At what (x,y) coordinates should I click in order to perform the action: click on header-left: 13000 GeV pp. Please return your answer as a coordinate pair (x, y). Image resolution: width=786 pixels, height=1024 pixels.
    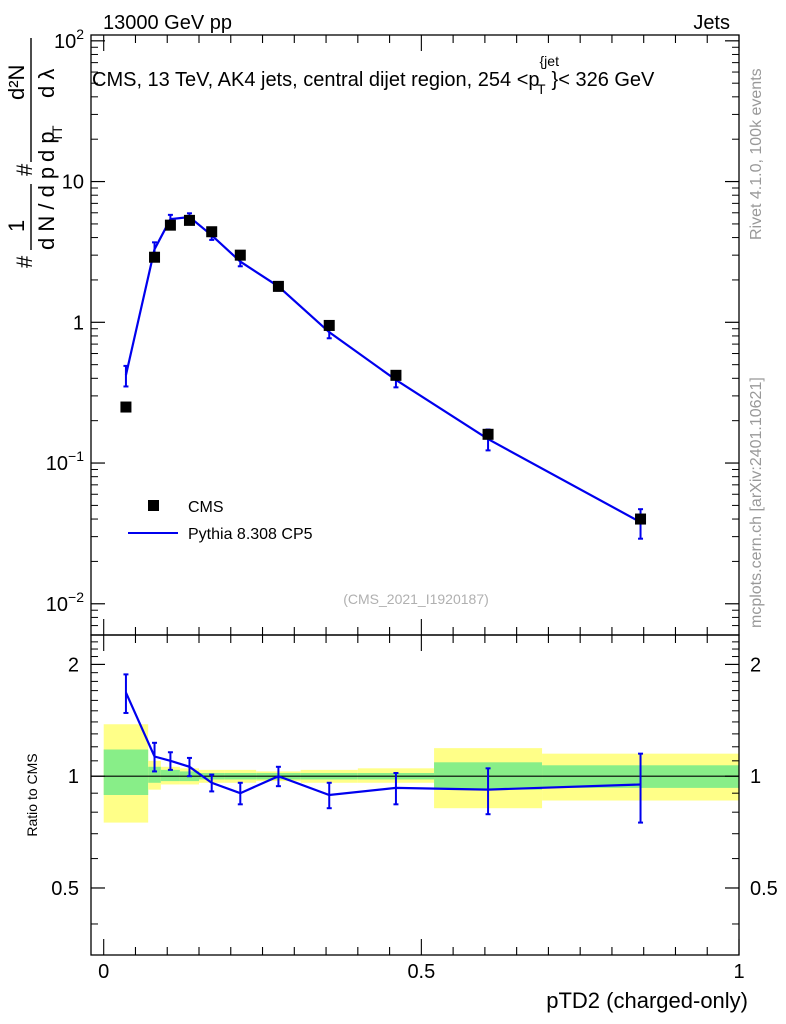
    Looking at the image, I should click on (167, 23).